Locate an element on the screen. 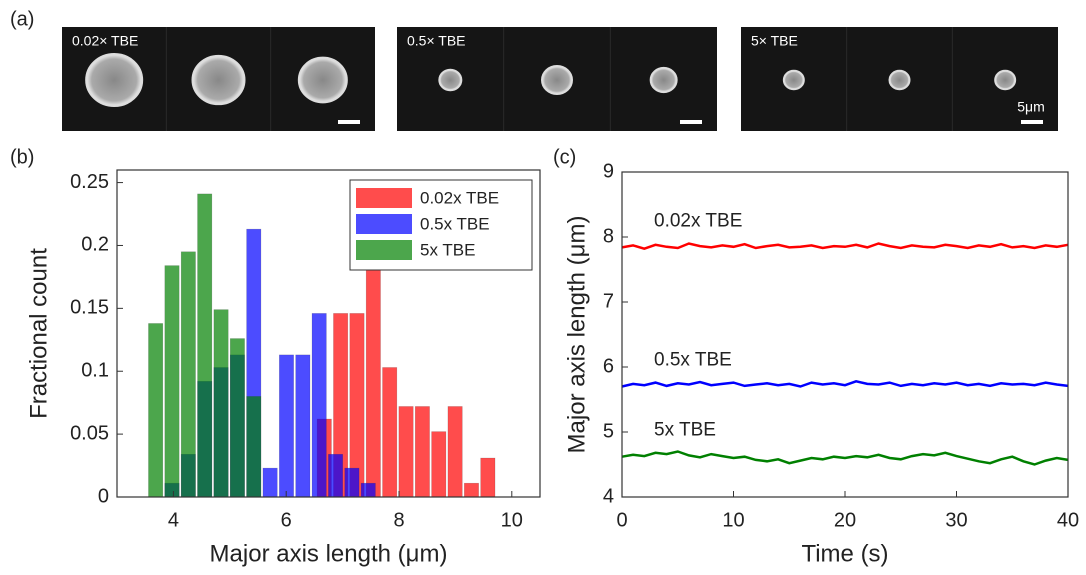 This screenshot has width=1086, height=575. legend-label: 5x TBE is located at coordinates (447, 249).